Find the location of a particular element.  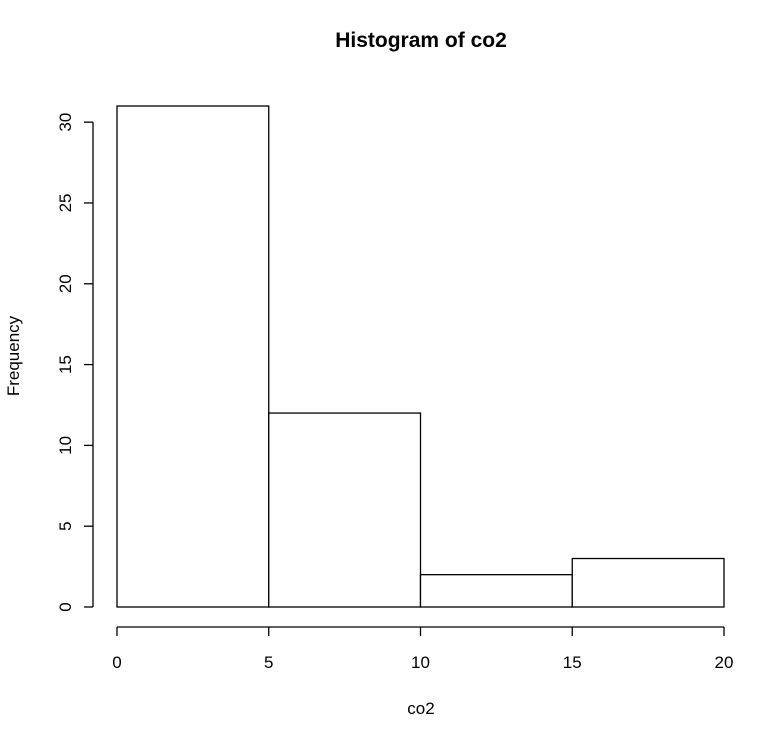

y-tick-label-0: 0 is located at coordinates (65, 606).